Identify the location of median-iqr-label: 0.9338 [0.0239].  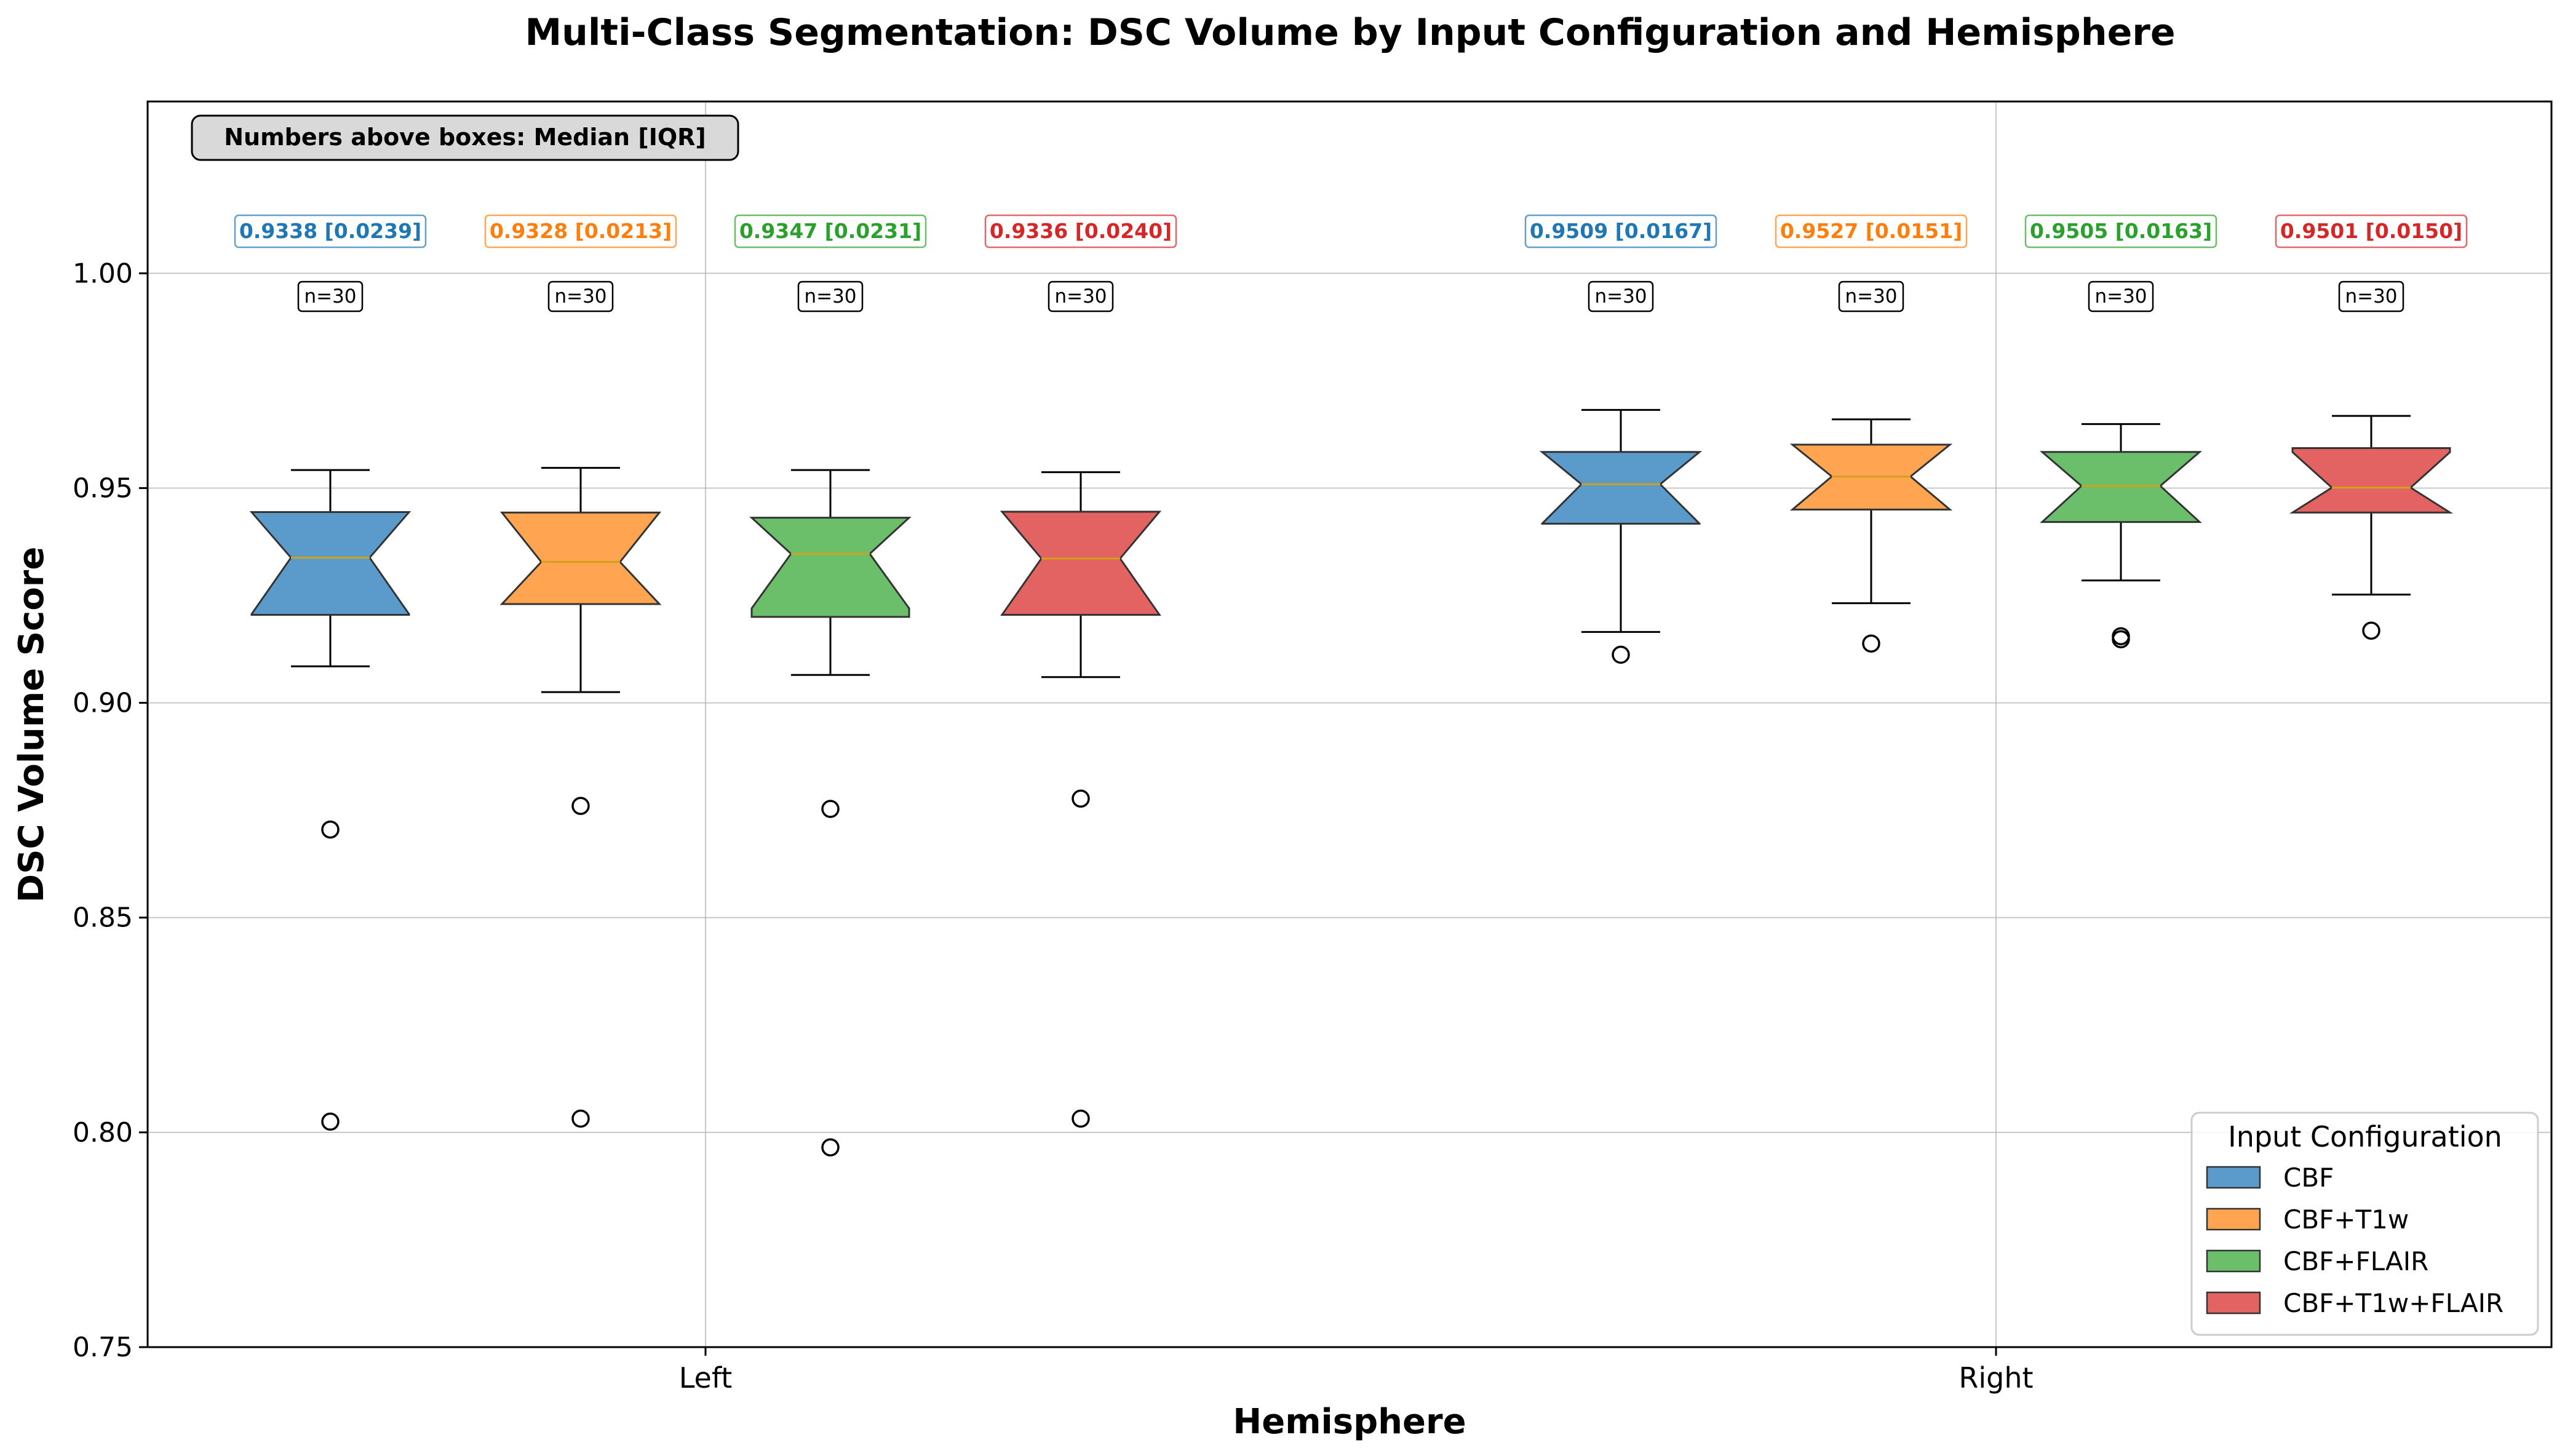
(330, 231).